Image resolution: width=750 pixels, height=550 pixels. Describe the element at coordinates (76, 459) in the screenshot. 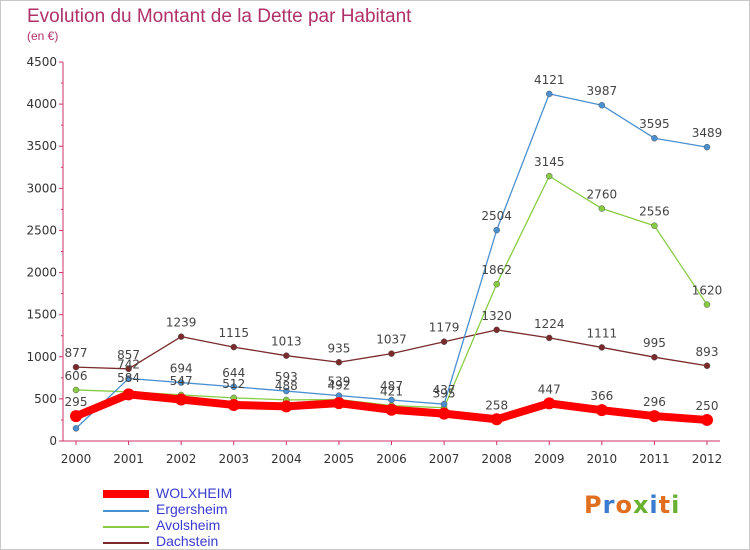

I see `x-tick-label: 2000` at that location.